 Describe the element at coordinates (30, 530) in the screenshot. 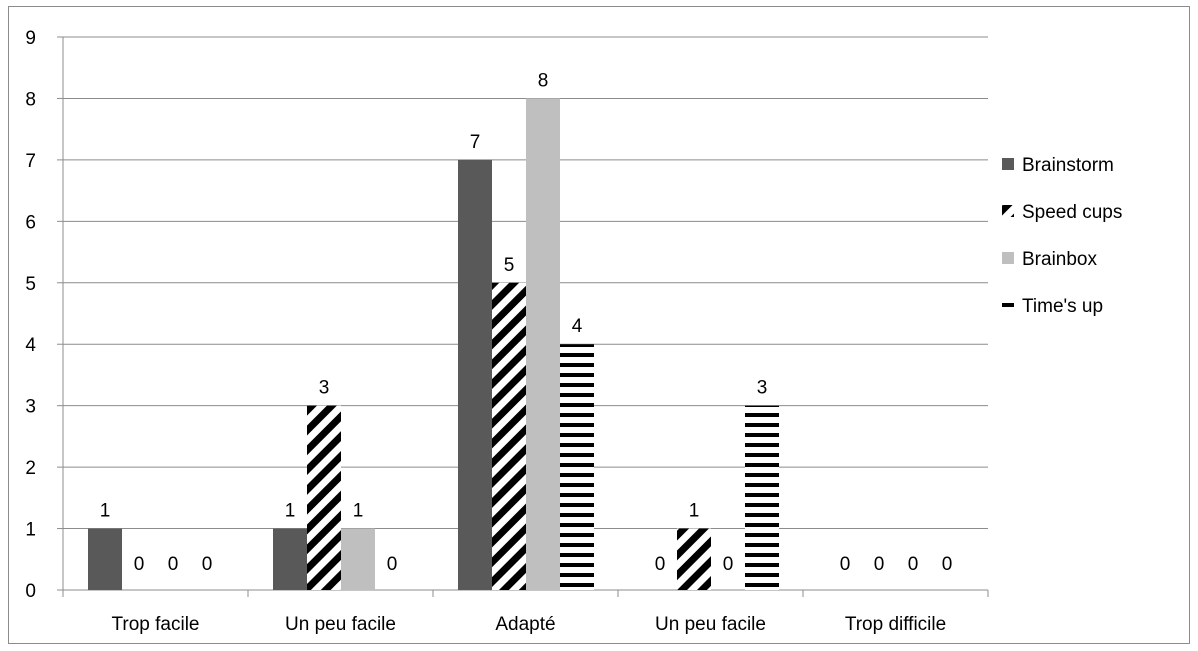

I see `y-tick-label: 1` at that location.